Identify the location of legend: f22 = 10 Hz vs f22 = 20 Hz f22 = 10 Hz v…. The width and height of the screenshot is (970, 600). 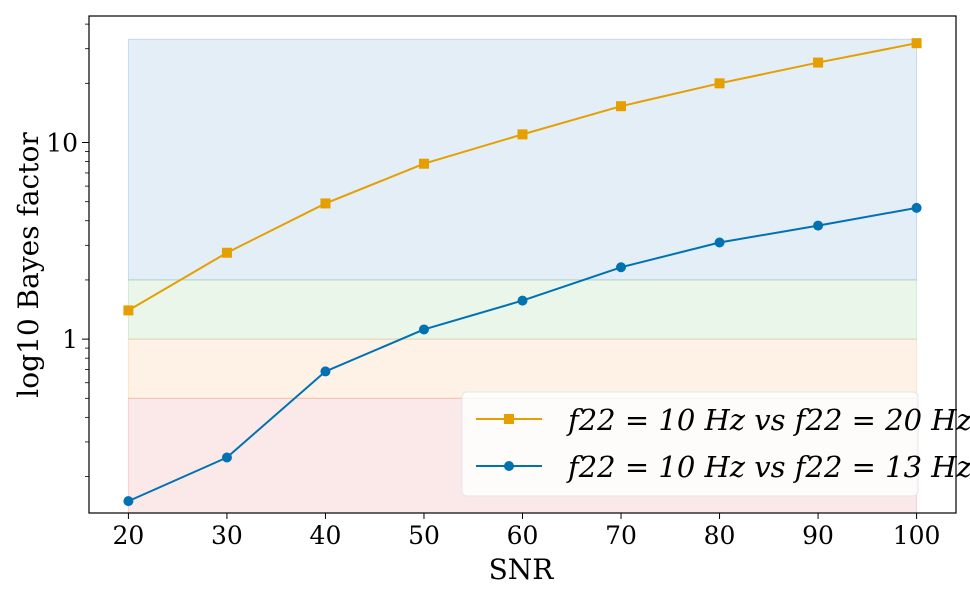
(715, 444).